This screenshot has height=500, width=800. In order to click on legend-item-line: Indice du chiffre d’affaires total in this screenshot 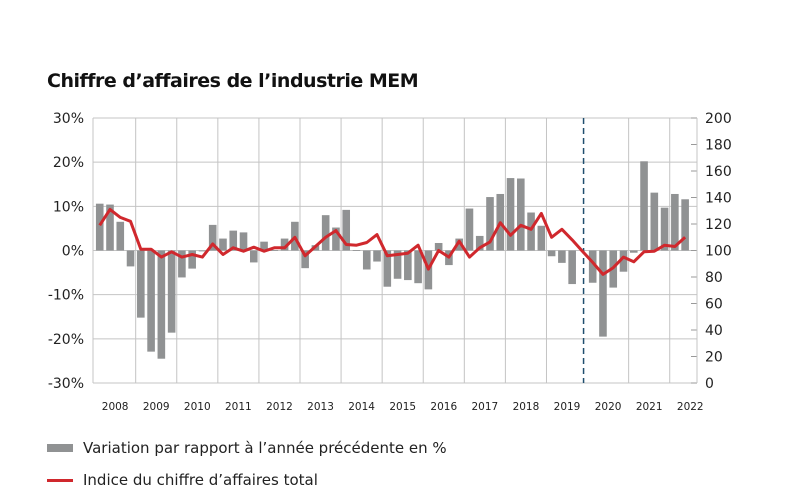, I will do `click(182, 480)`.